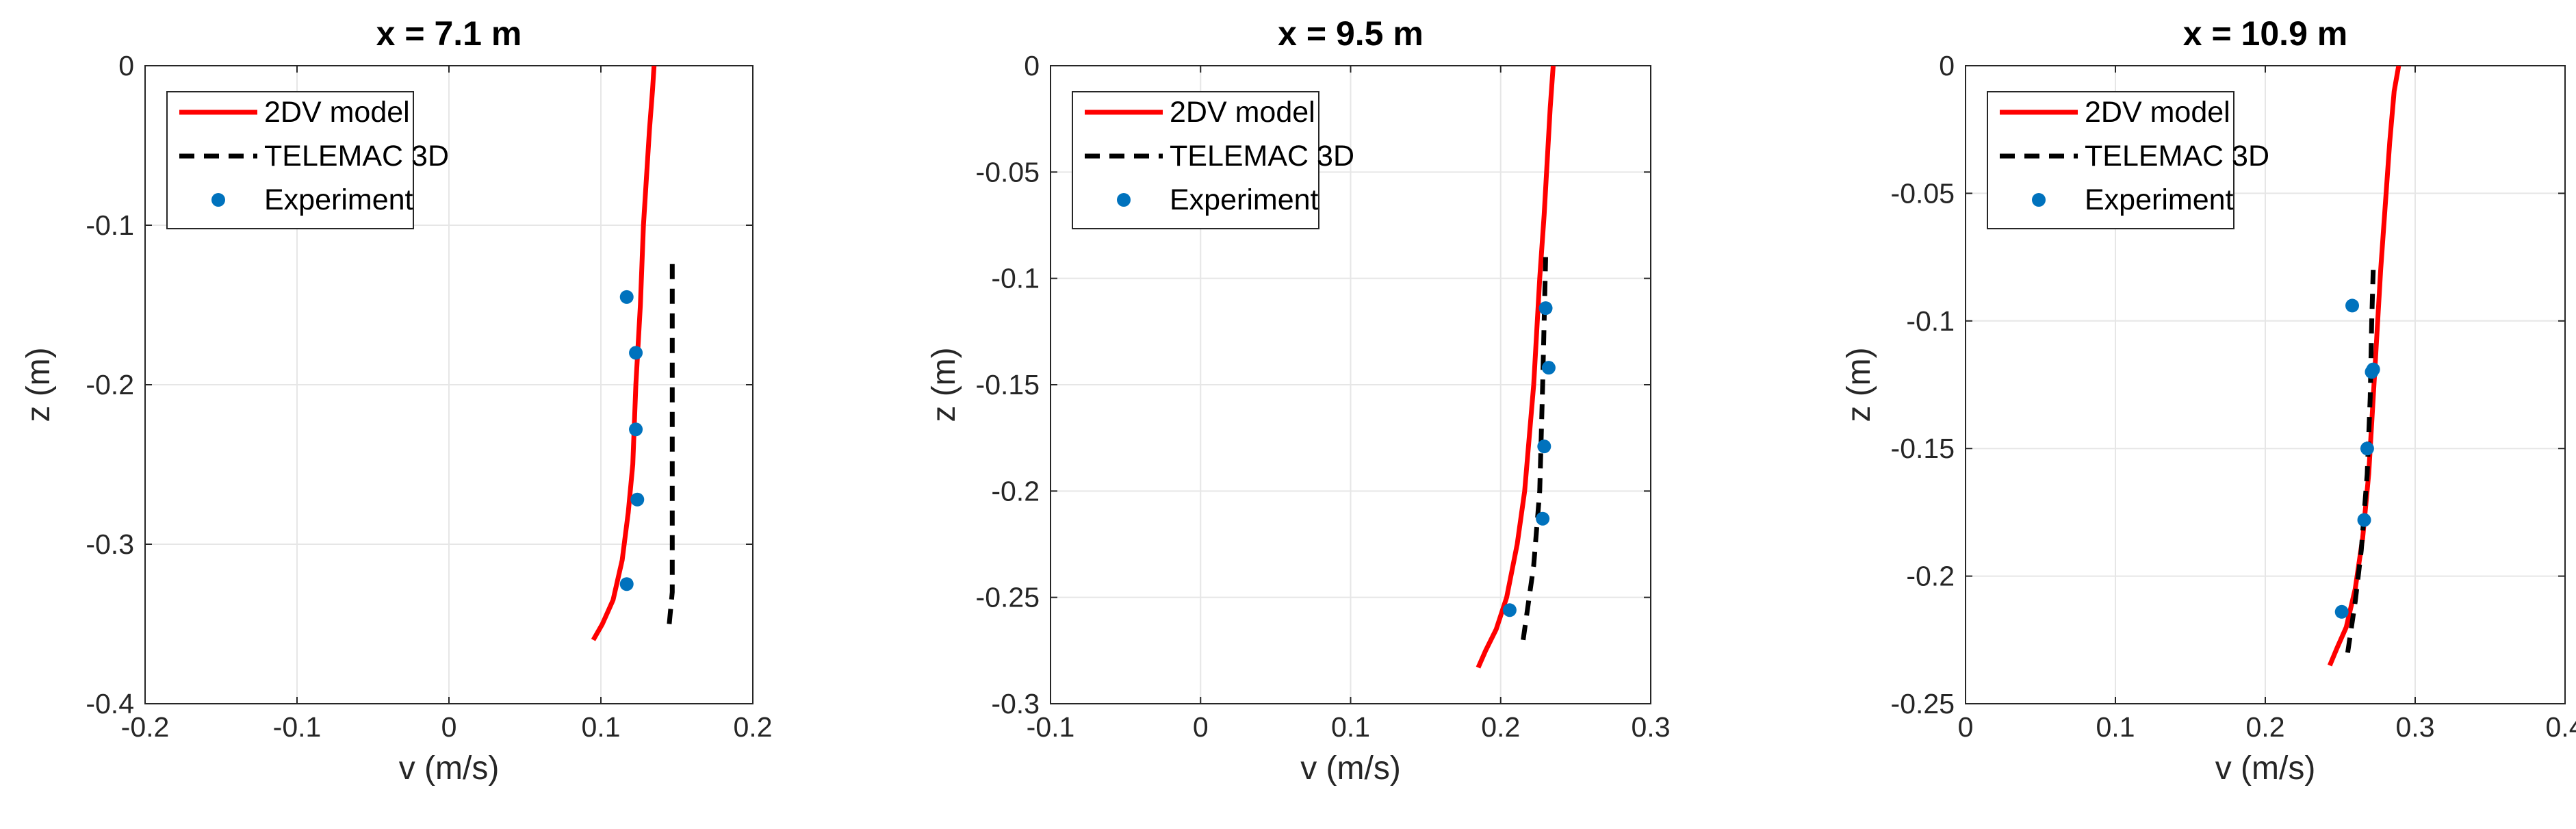 The image size is (2576, 829). Describe the element at coordinates (145, 727) in the screenshot. I see `x-tick-label: -0.2` at that location.